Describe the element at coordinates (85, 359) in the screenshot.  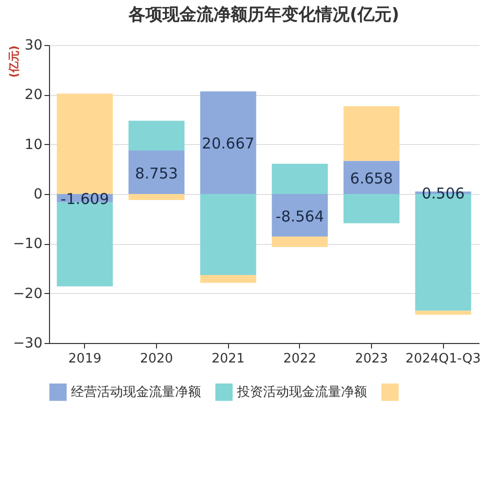
I see `x-tick-label: 2019` at that location.